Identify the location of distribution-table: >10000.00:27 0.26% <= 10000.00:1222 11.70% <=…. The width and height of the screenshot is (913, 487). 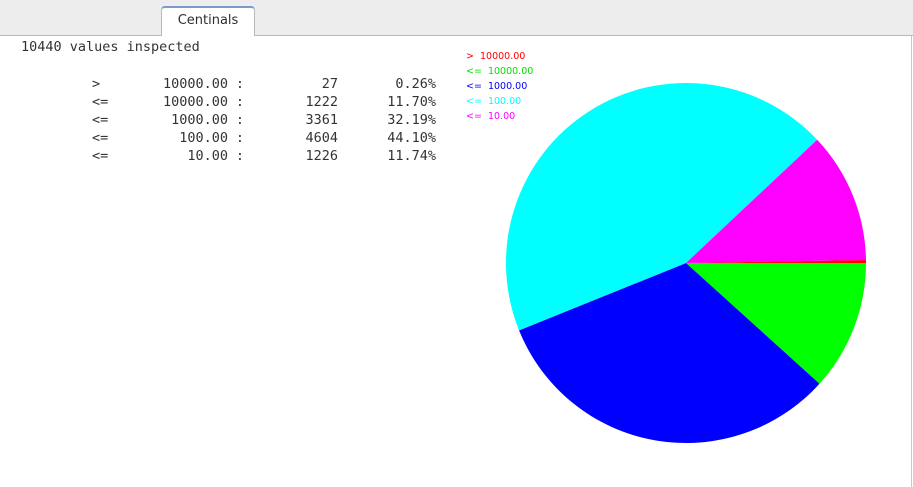
(248, 120).